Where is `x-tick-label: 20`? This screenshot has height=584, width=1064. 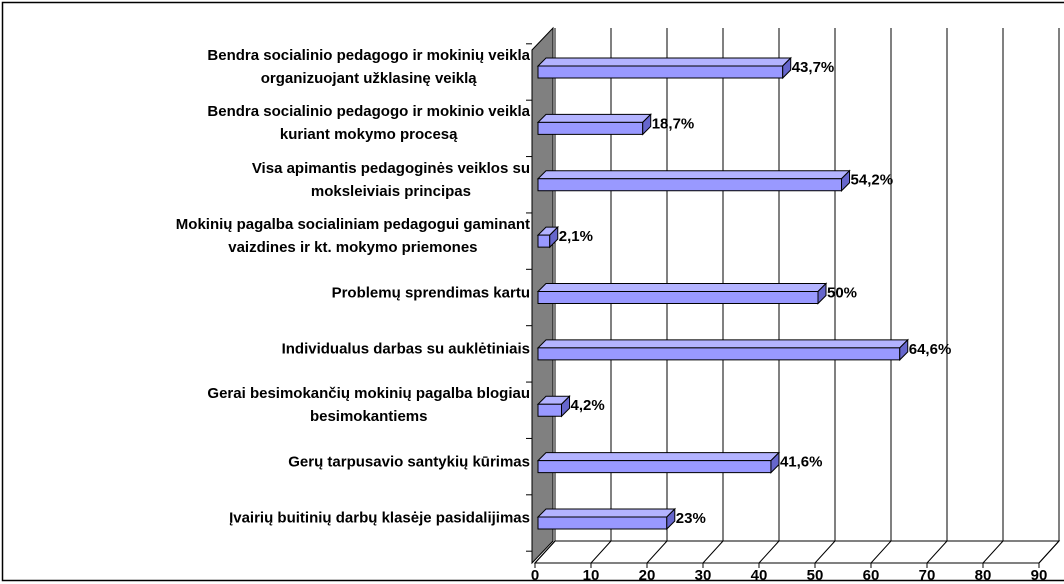 x-tick-label: 20 is located at coordinates (647, 575).